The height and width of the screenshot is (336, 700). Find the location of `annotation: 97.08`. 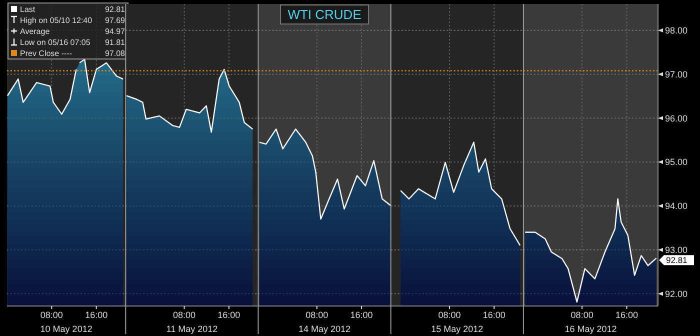

annotation: 97.08 is located at coordinates (115, 53).